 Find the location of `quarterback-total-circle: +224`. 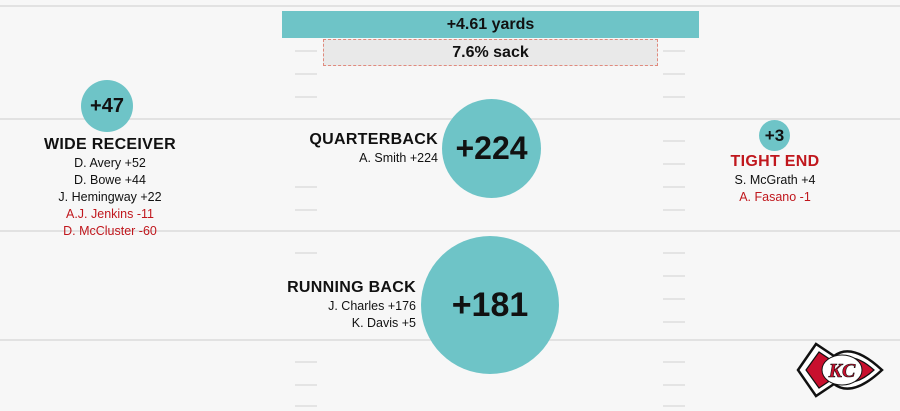

quarterback-total-circle: +224 is located at coordinates (491, 148).